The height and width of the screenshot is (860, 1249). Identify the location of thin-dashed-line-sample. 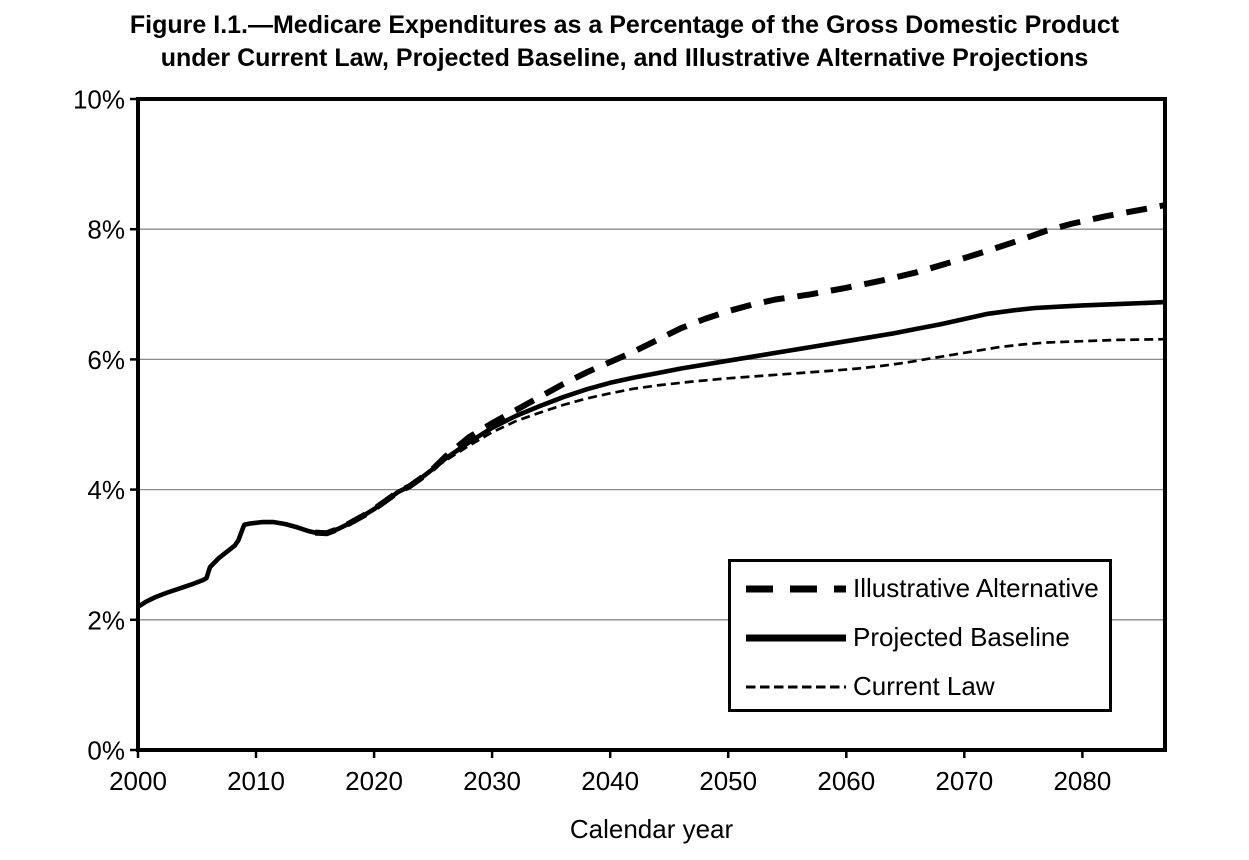
(796, 686).